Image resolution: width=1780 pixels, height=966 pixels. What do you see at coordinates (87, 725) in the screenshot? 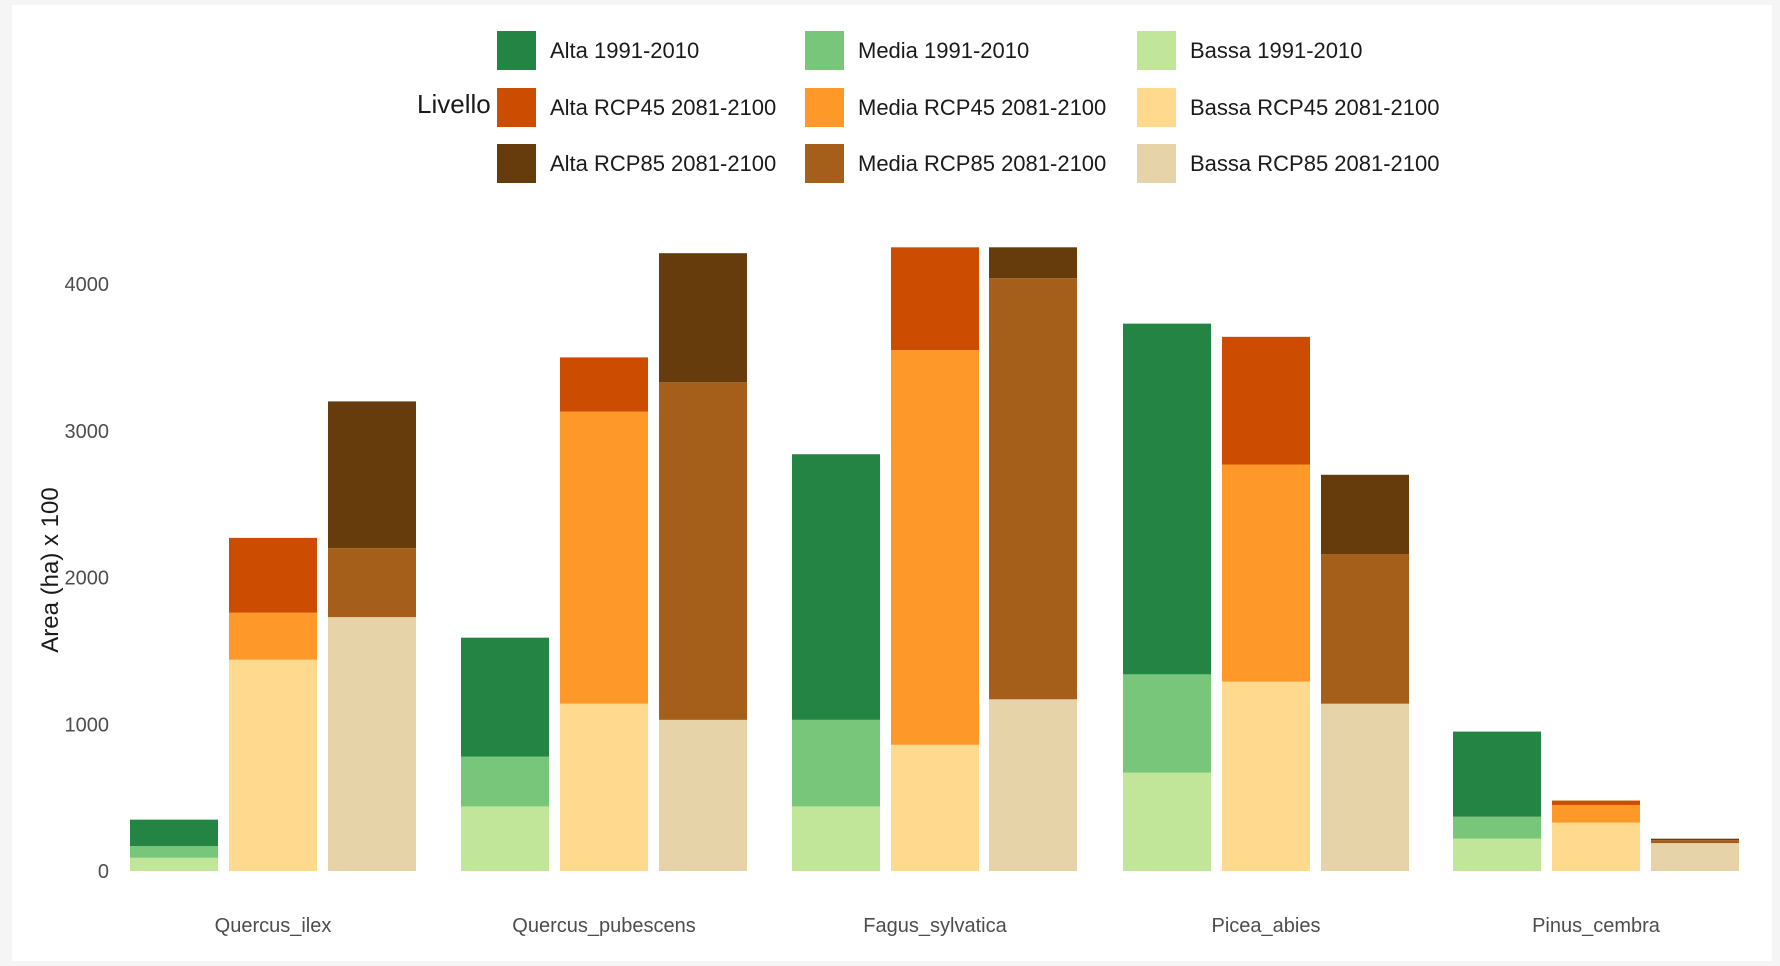
I see `y-tick-label: 1000` at bounding box center [87, 725].